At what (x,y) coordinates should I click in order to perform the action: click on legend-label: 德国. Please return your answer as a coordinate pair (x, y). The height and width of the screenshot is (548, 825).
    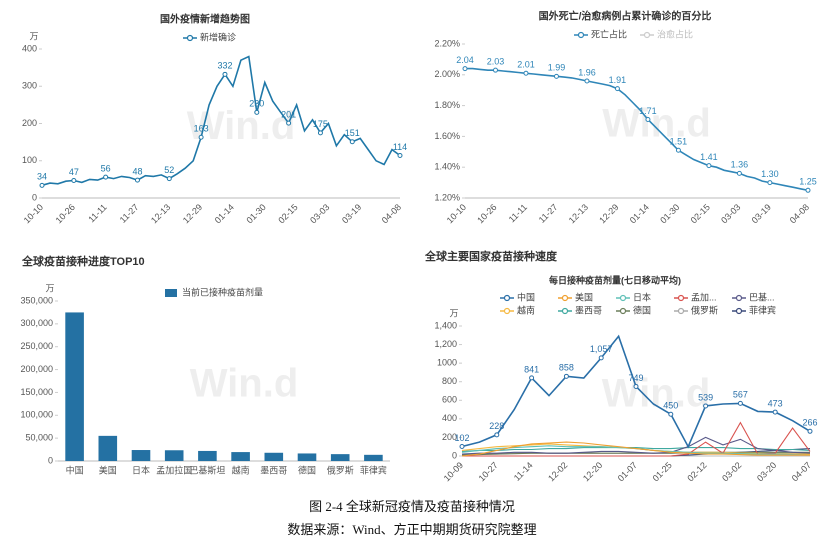
    Looking at the image, I should click on (642, 309).